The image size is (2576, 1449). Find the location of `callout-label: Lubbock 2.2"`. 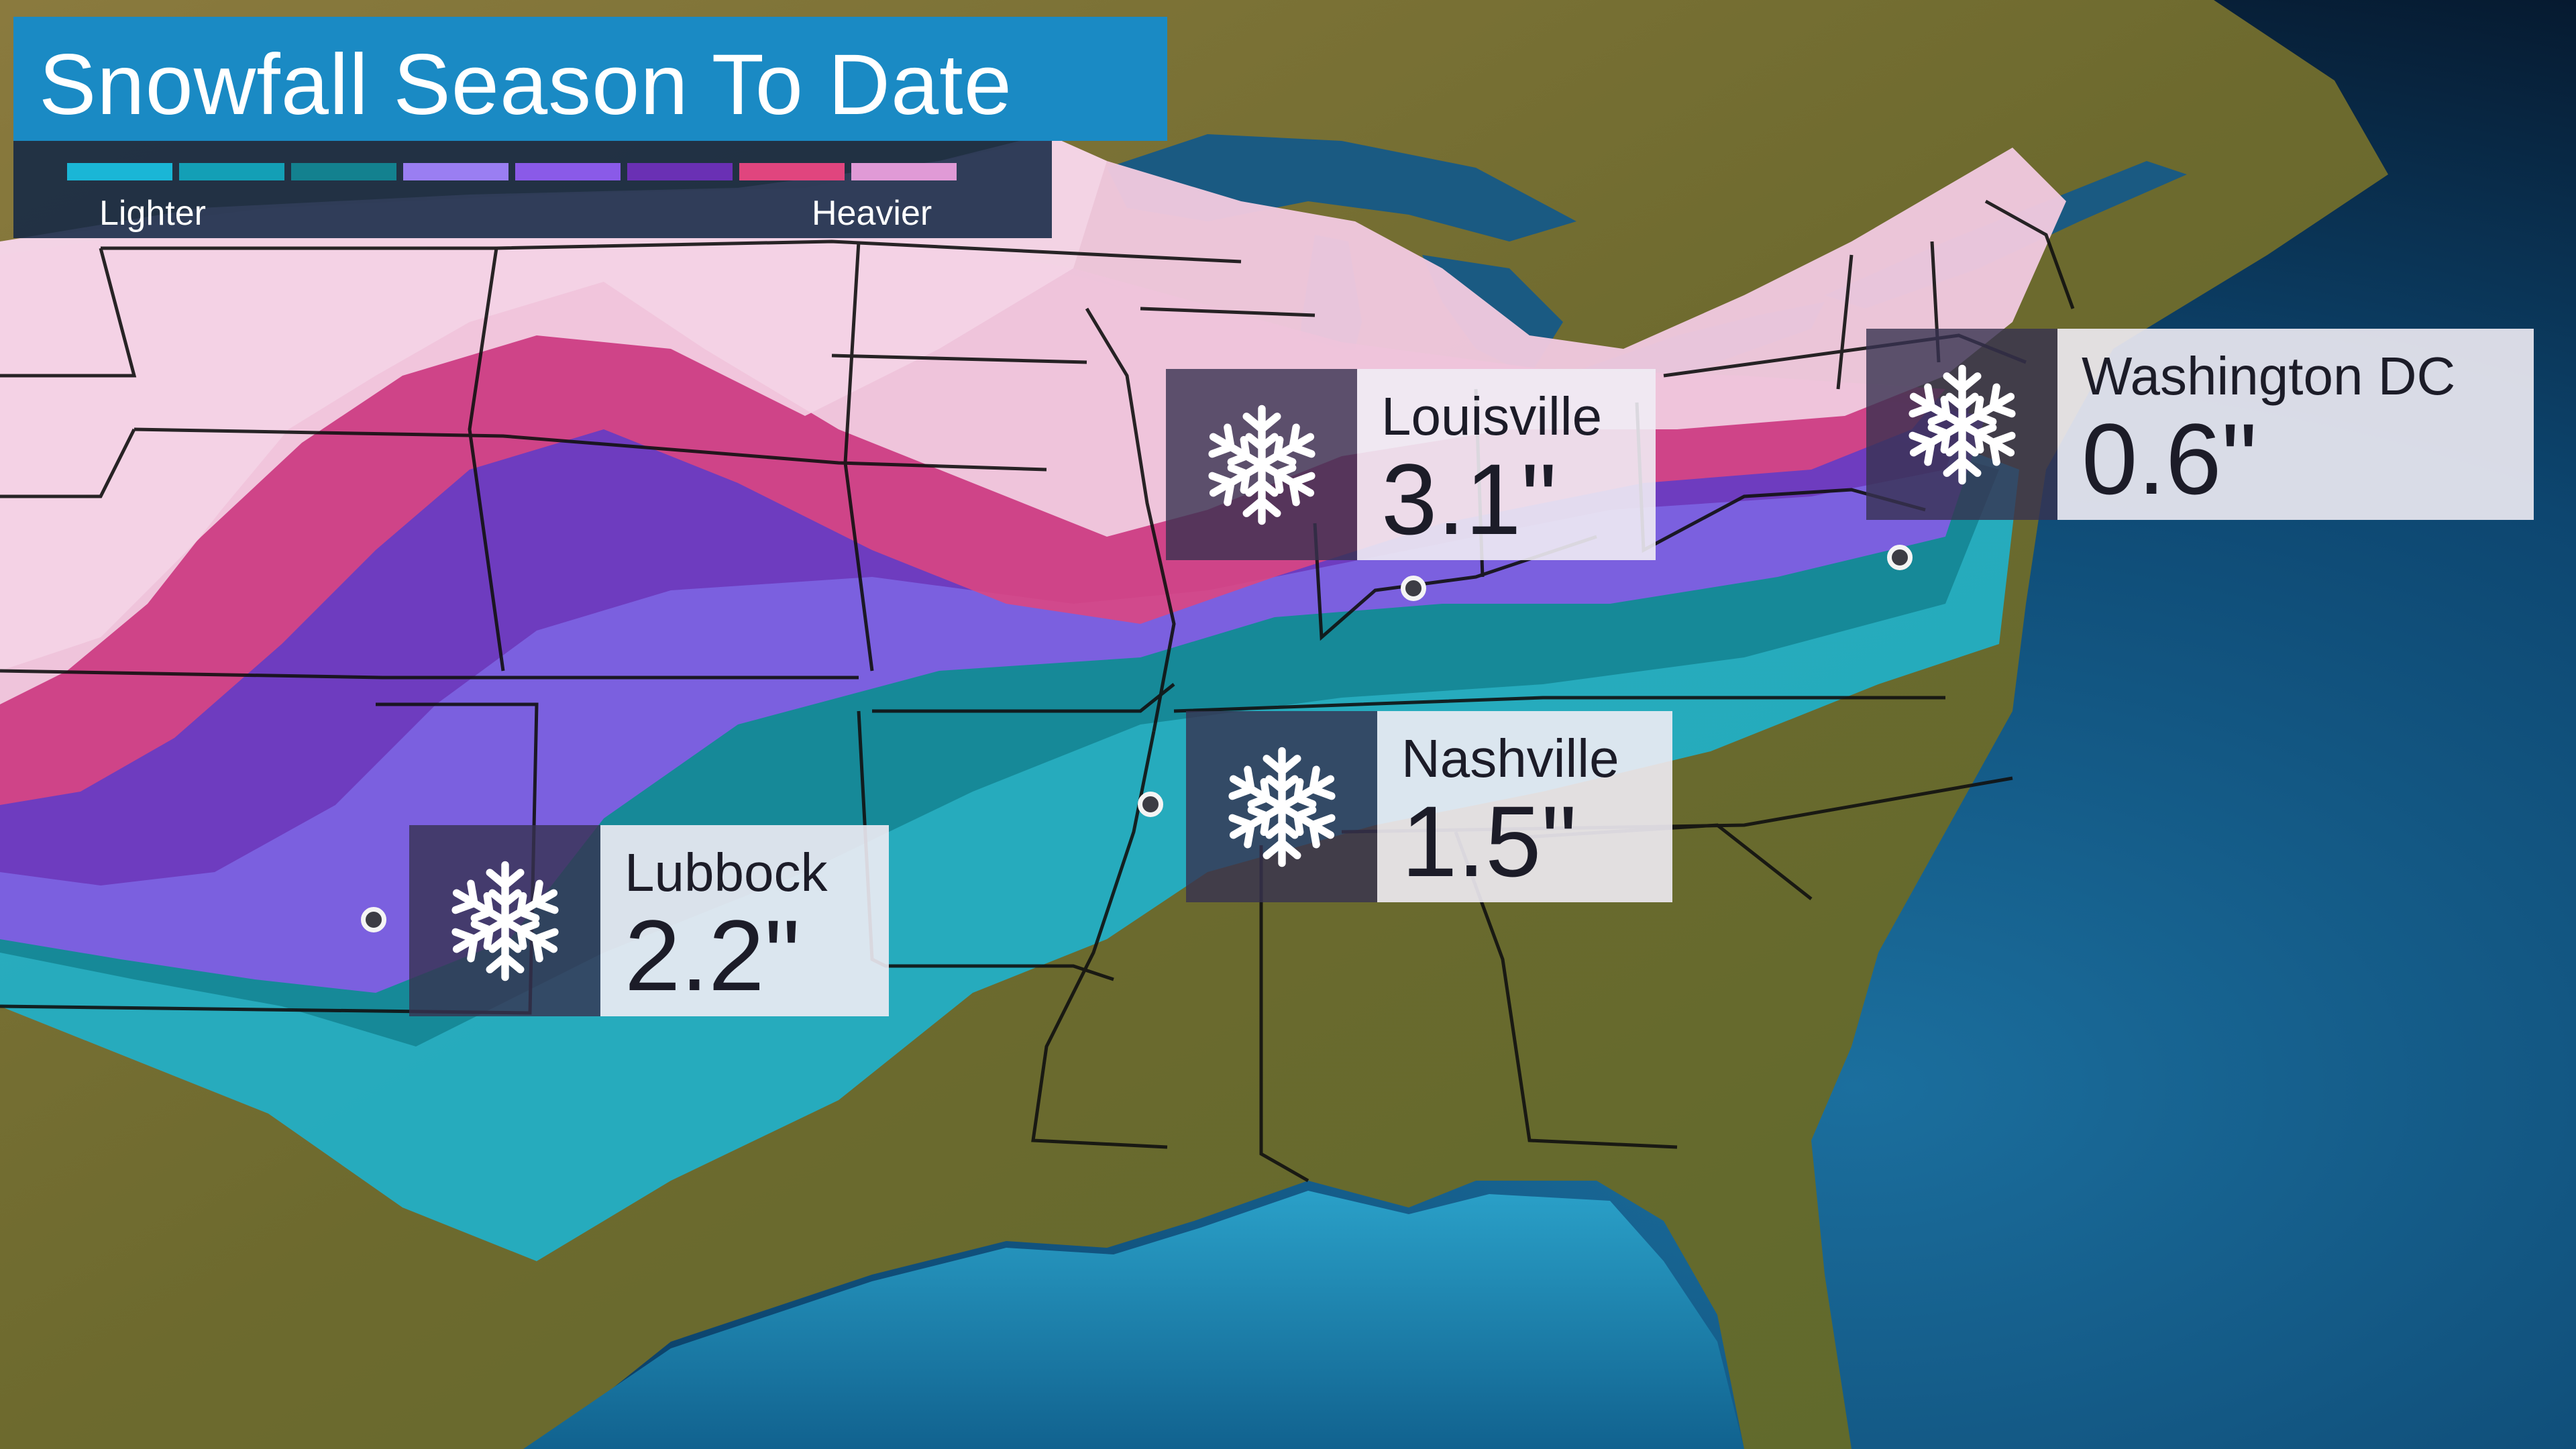

callout-label: Lubbock 2.2" is located at coordinates (744, 920).